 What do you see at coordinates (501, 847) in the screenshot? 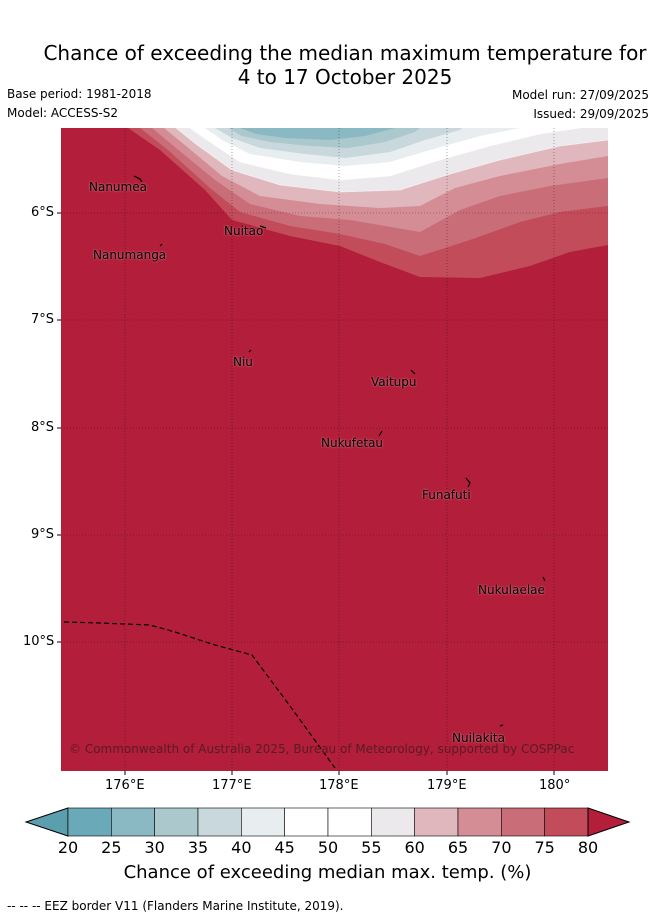
I see `colorbar-label-70: 70` at bounding box center [501, 847].